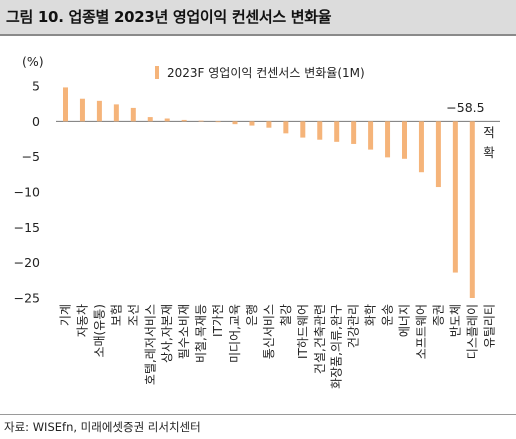 This screenshot has height=439, width=516. I want to click on bar-상사,자본재, so click(167, 120).